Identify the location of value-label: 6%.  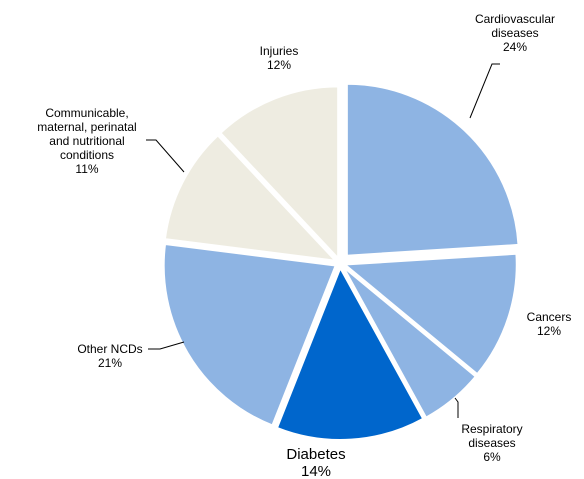
(492, 457).